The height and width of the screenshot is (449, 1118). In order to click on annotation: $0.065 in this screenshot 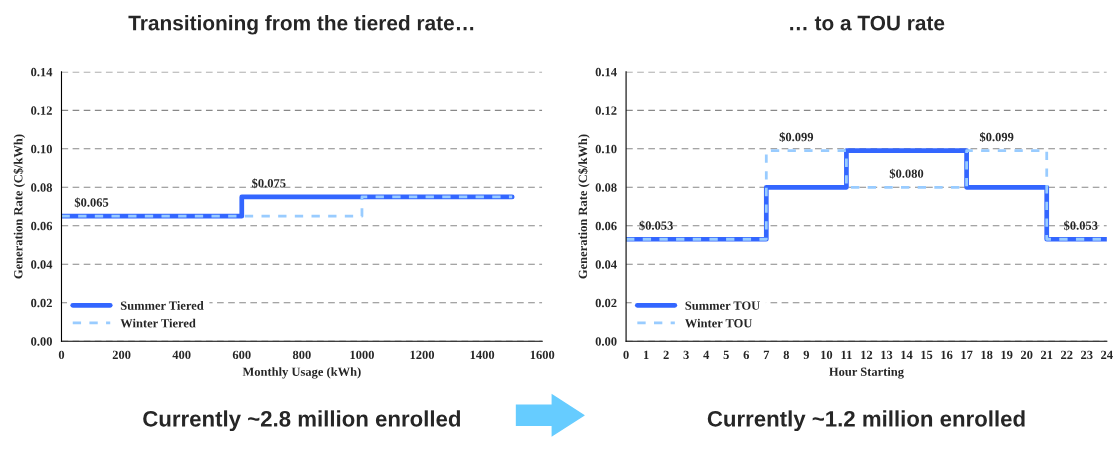, I will do `click(91, 202)`.